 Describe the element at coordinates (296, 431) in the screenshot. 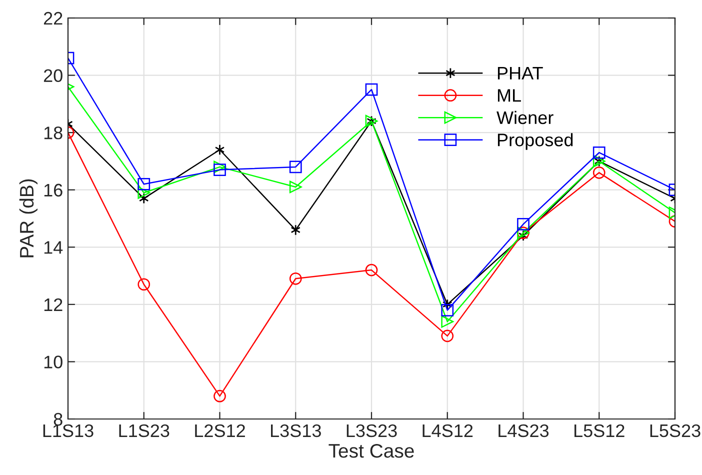

I see `x-tick-label: L3S13` at that location.